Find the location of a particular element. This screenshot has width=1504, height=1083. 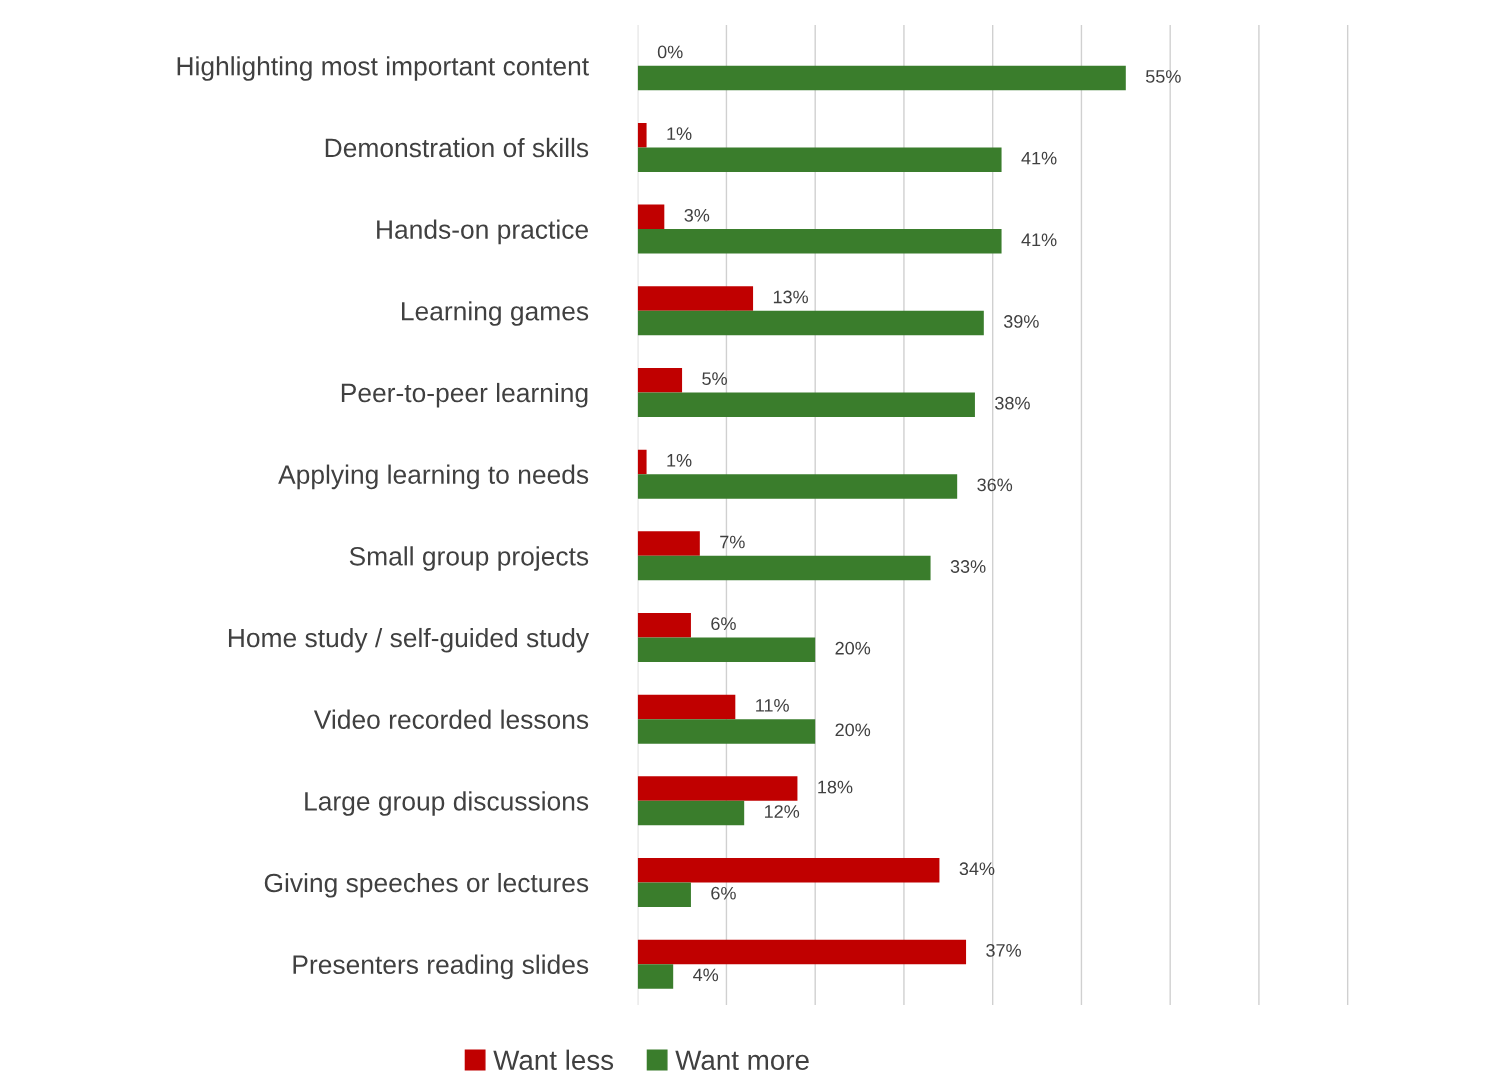

data-label: 38% is located at coordinates (1012, 403).